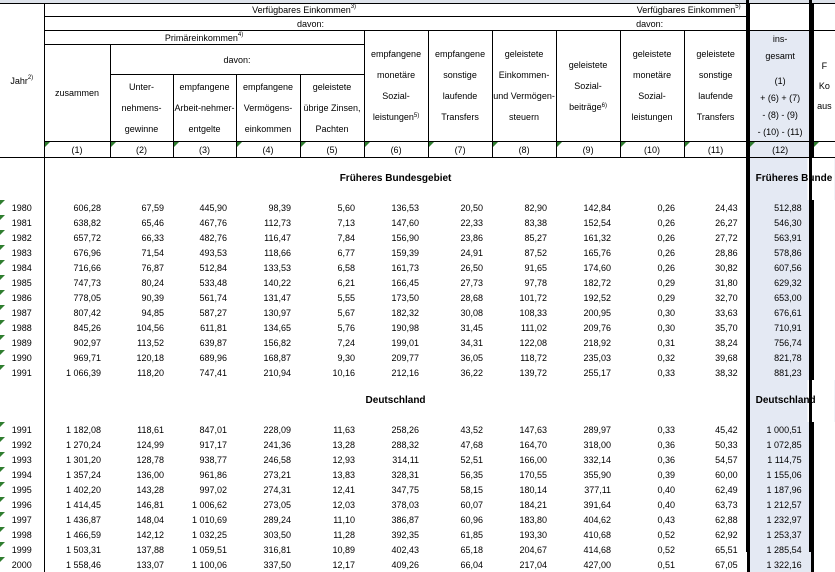  What do you see at coordinates (209, 564) in the screenshot?
I see `value-cell-col-3: 1 100,06` at bounding box center [209, 564].